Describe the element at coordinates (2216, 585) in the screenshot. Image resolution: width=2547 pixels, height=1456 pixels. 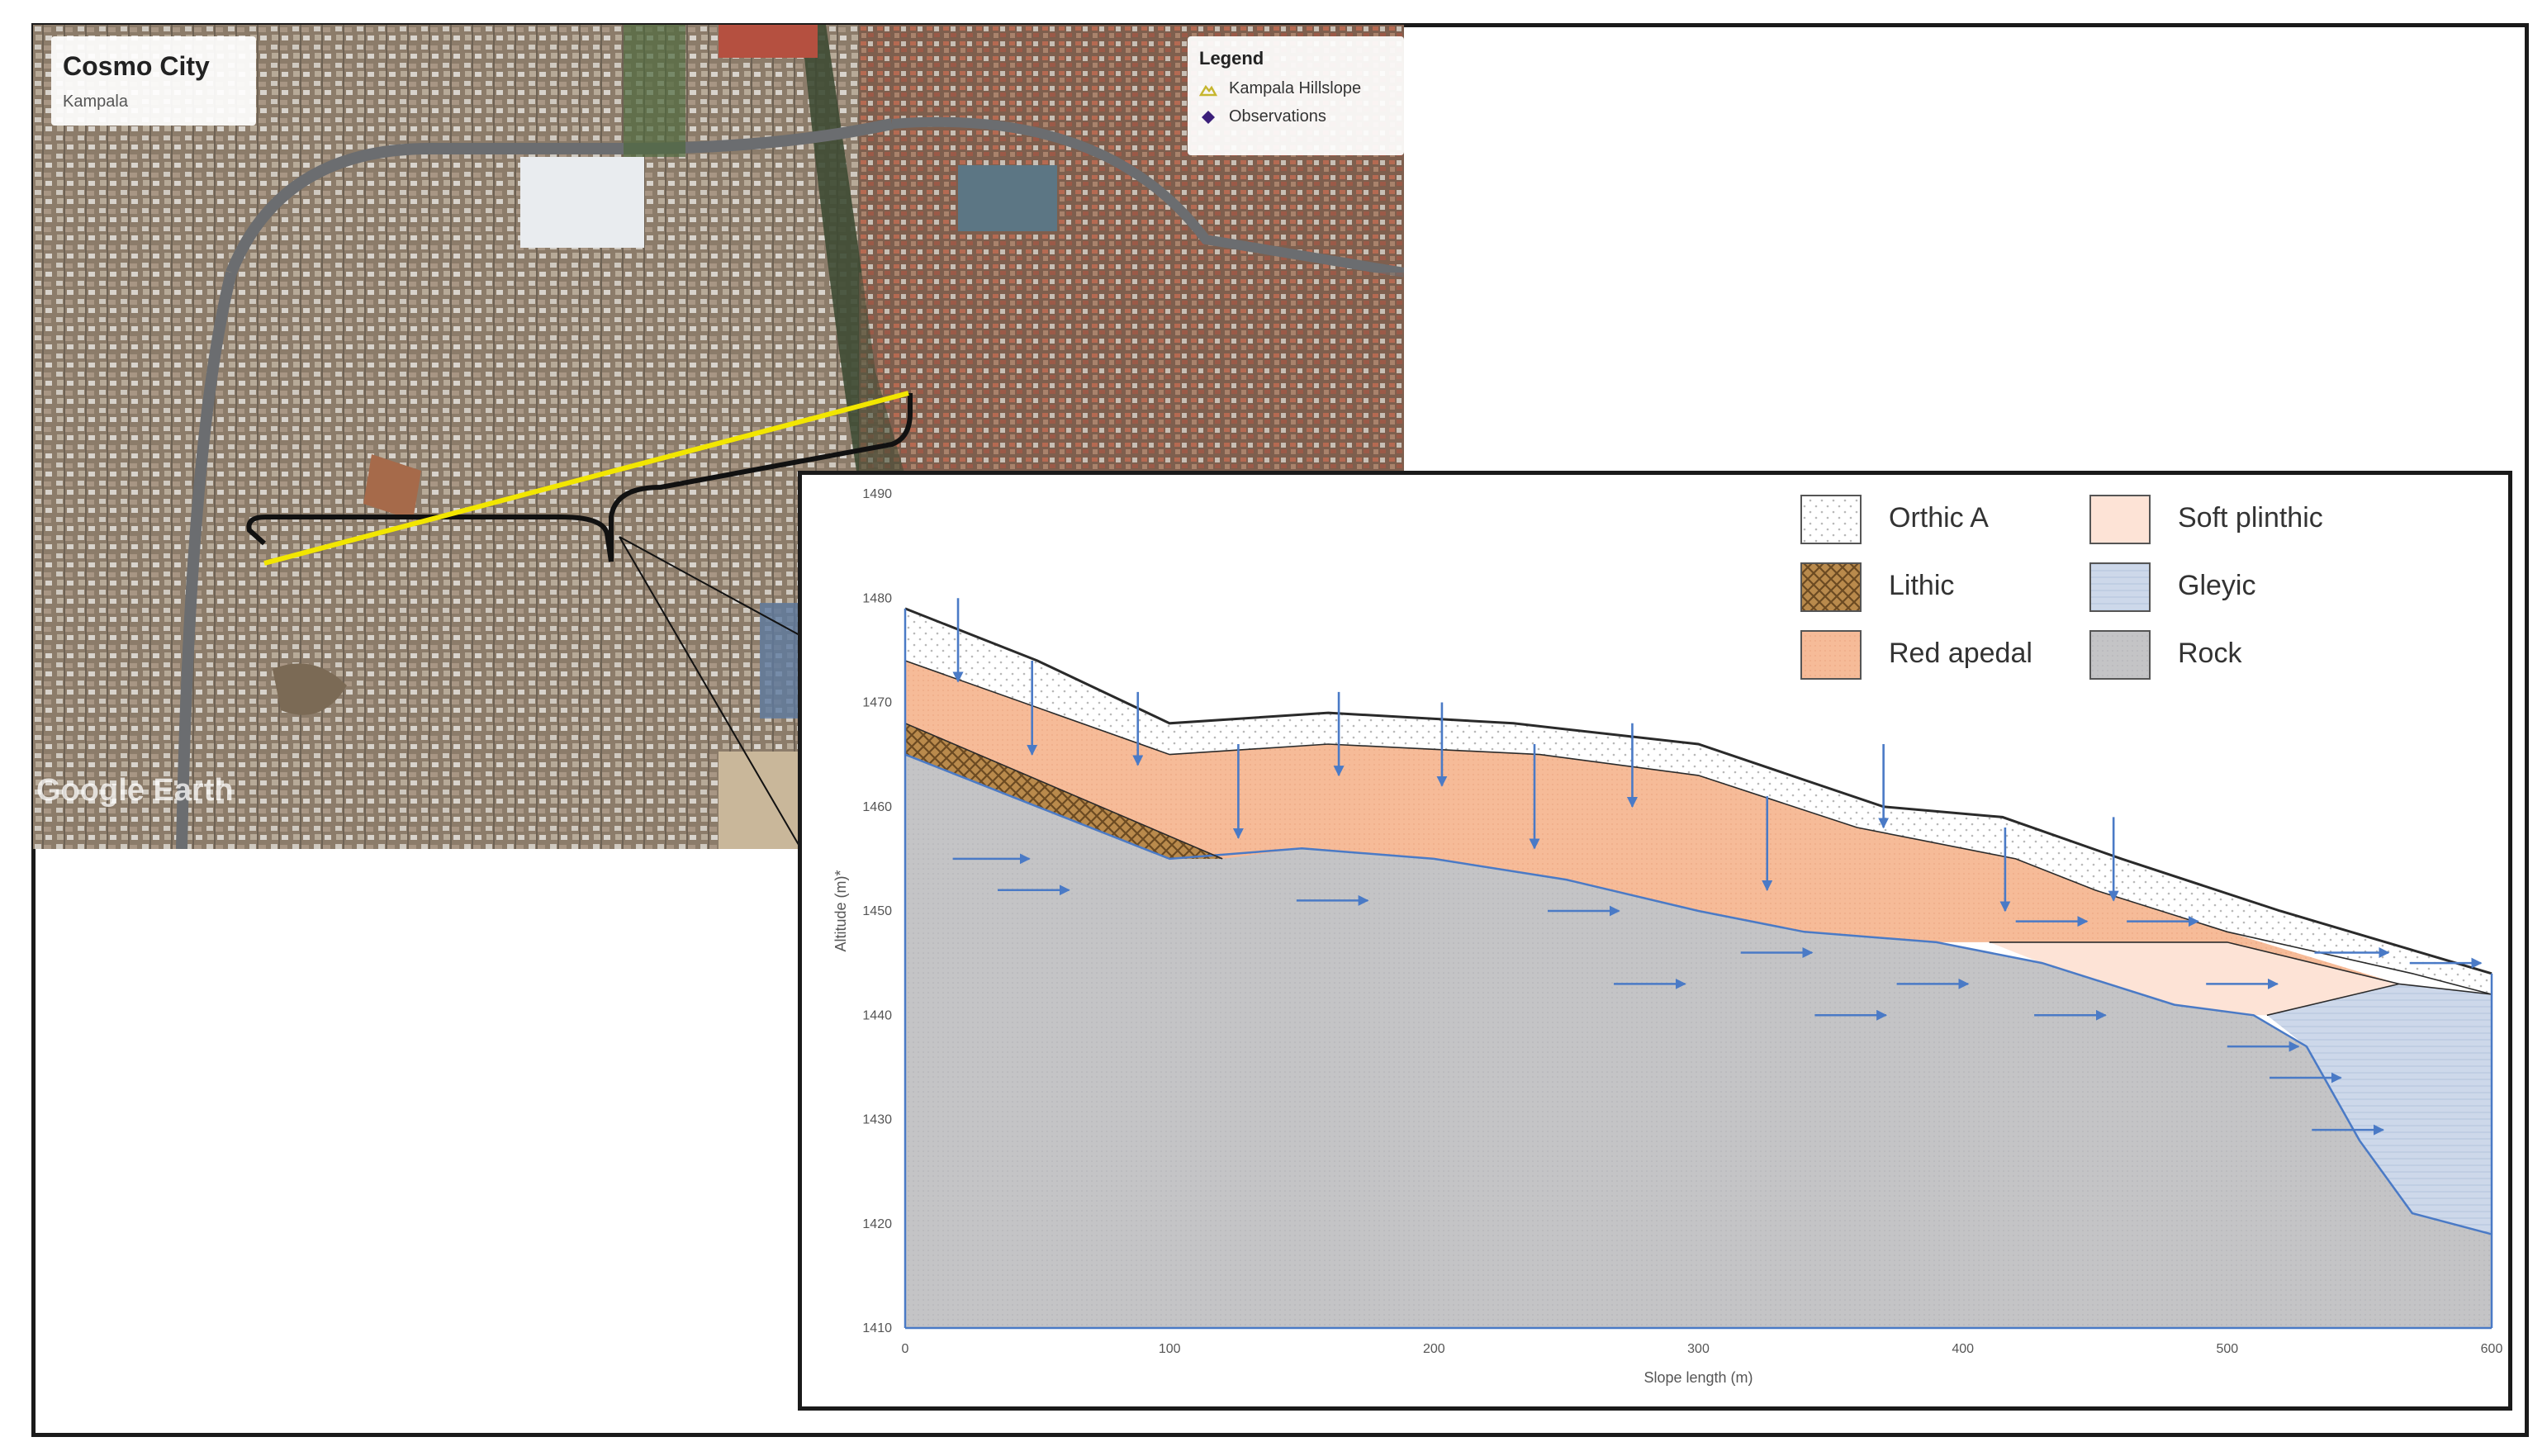
I see `legend-label-gleyic: Gleyic` at that location.